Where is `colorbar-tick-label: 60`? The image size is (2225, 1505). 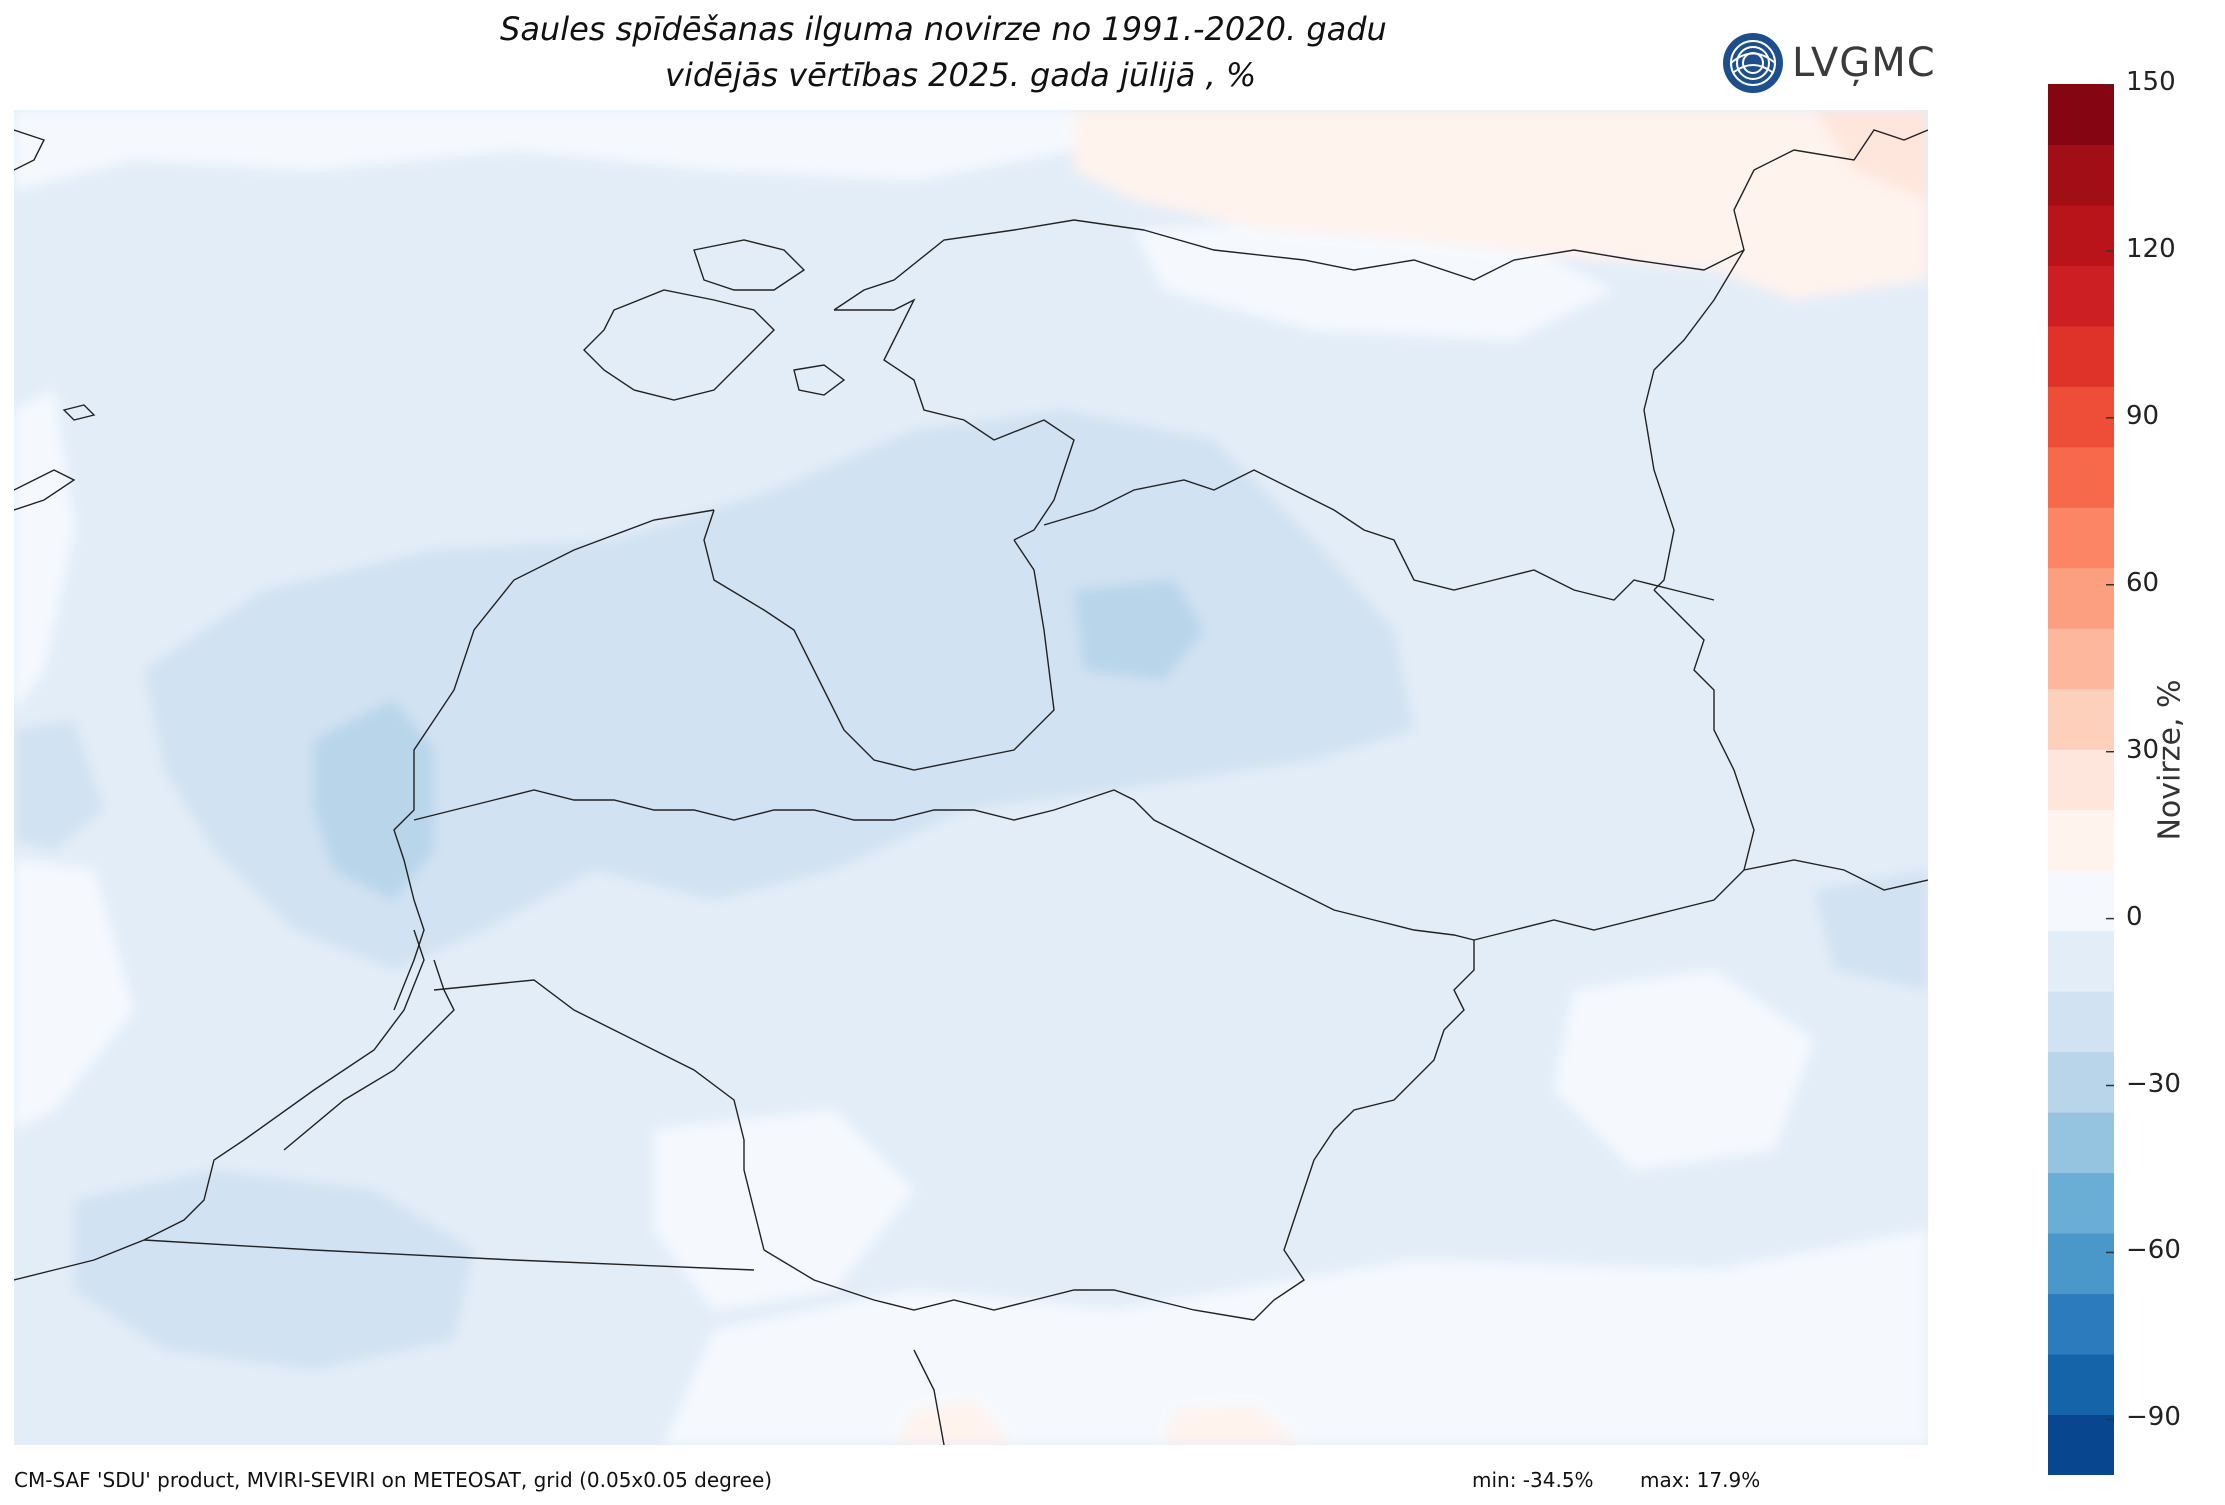
colorbar-tick-label: 60 is located at coordinates (2143, 582).